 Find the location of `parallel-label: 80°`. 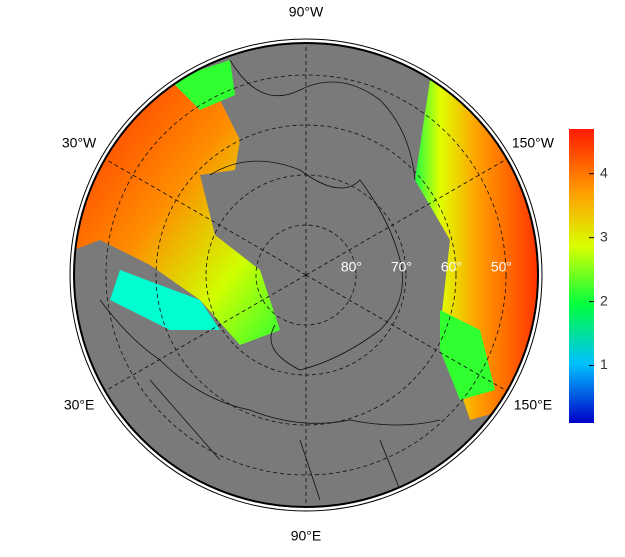

parallel-label: 80° is located at coordinates (351, 267).